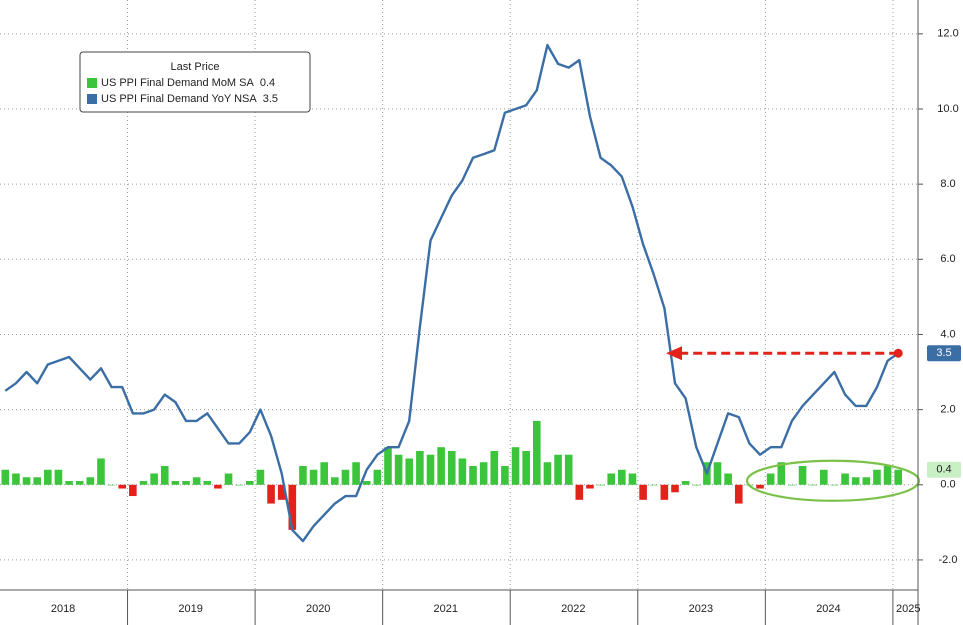 Image resolution: width=963 pixels, height=625 pixels. I want to click on y-tick-label: 6.0, so click(947, 259).